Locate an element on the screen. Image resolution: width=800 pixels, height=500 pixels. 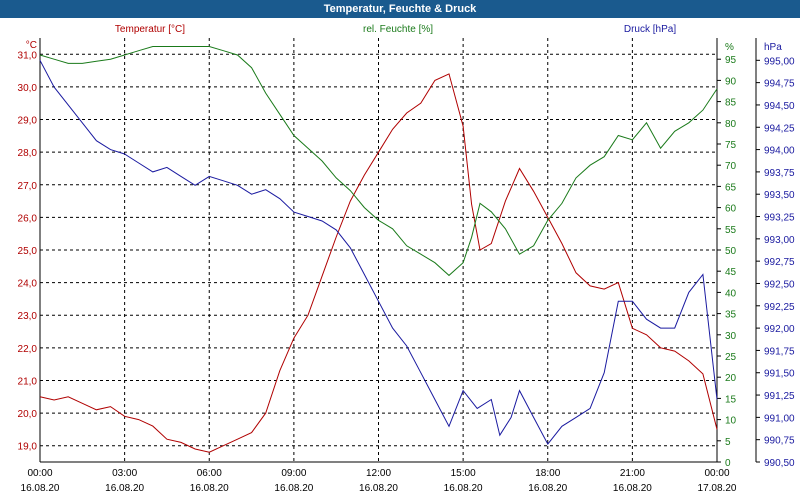
temperature-tick-label: 29,0 is located at coordinates (28, 121).